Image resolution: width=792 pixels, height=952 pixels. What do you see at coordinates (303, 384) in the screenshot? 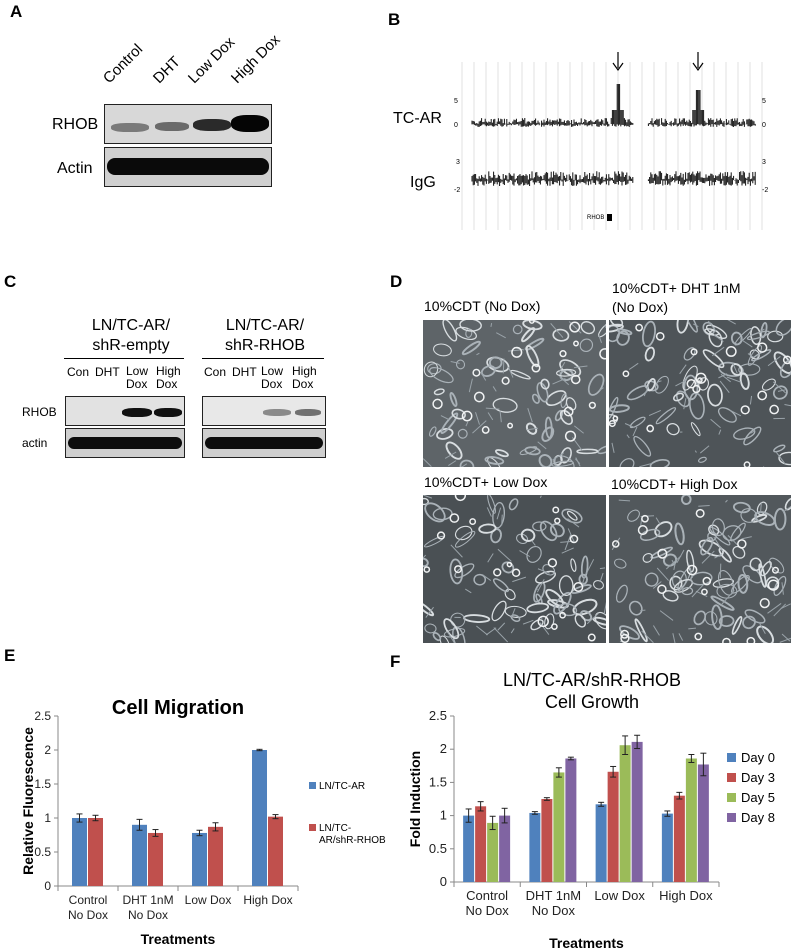
I see `lane-line: Dox` at bounding box center [303, 384].